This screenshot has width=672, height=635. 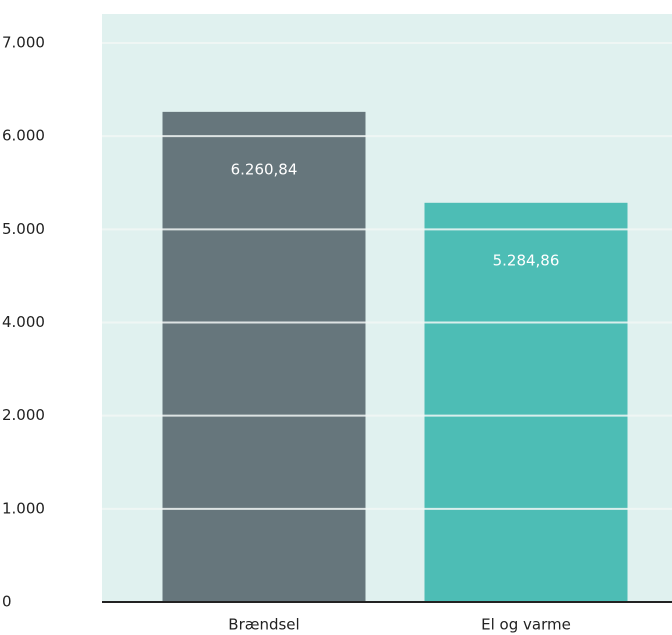 What do you see at coordinates (23, 508) in the screenshot?
I see `y-tick-label: 1.000` at bounding box center [23, 508].